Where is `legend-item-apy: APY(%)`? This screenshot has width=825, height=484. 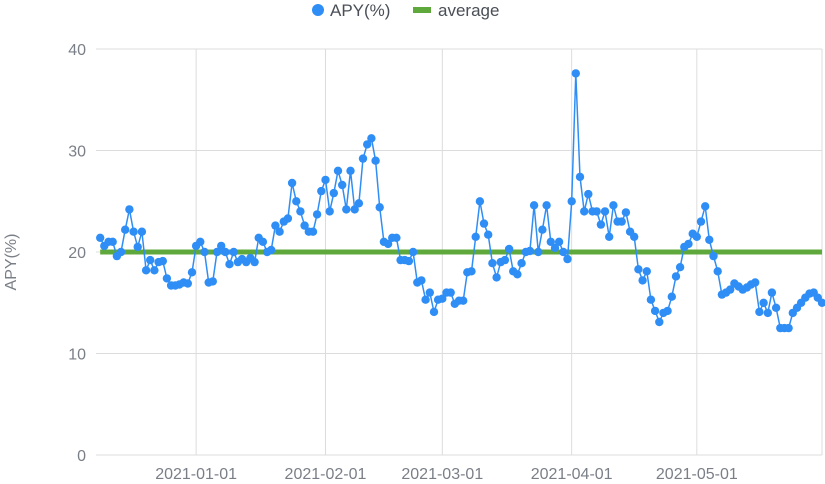
legend-item-apy: APY(%) is located at coordinates (351, 10).